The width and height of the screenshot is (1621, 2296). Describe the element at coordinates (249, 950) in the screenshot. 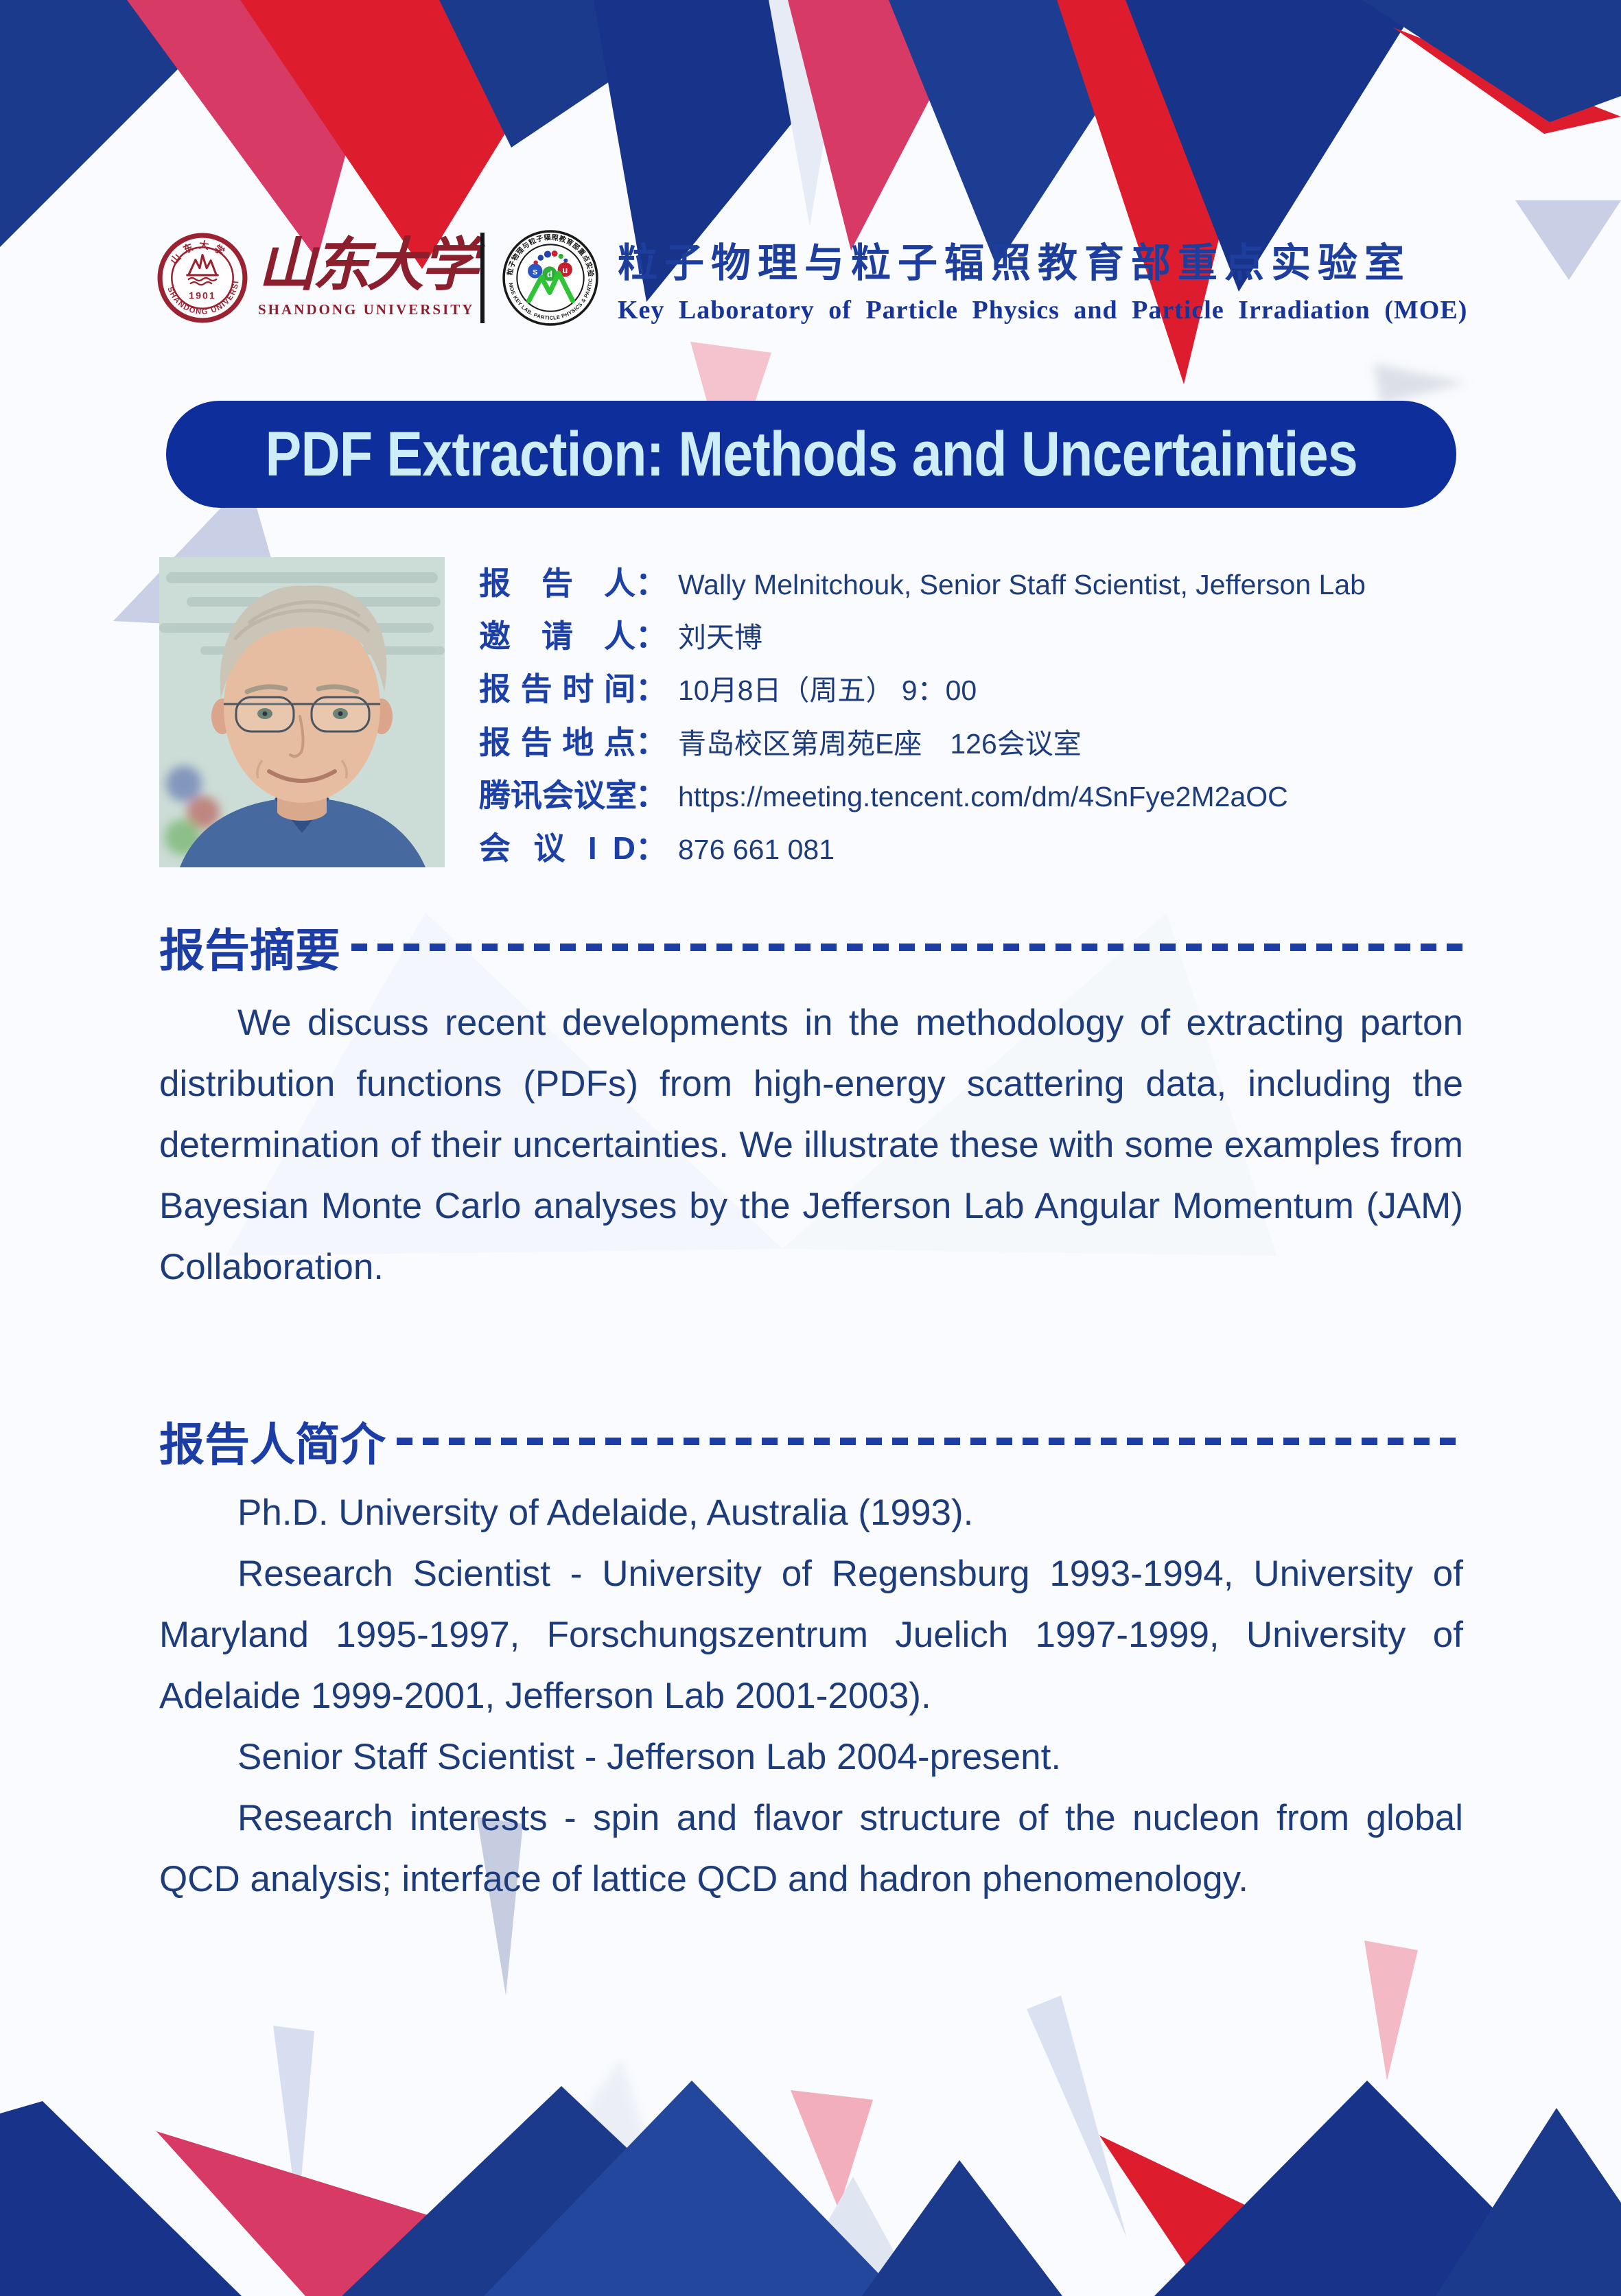

I see `abstract-heading: 报告摘要` at that location.